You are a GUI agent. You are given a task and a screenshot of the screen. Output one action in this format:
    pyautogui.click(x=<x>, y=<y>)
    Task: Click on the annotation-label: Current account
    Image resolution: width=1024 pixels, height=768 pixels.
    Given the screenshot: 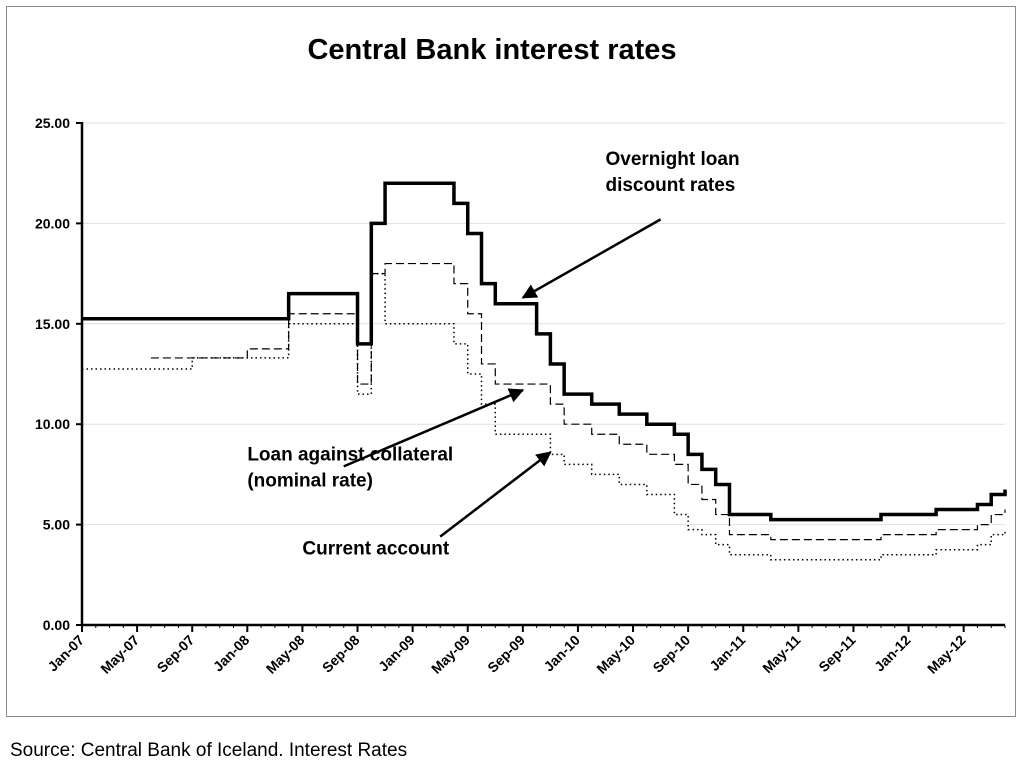 What is the action you would take?
    pyautogui.click(x=375, y=549)
    